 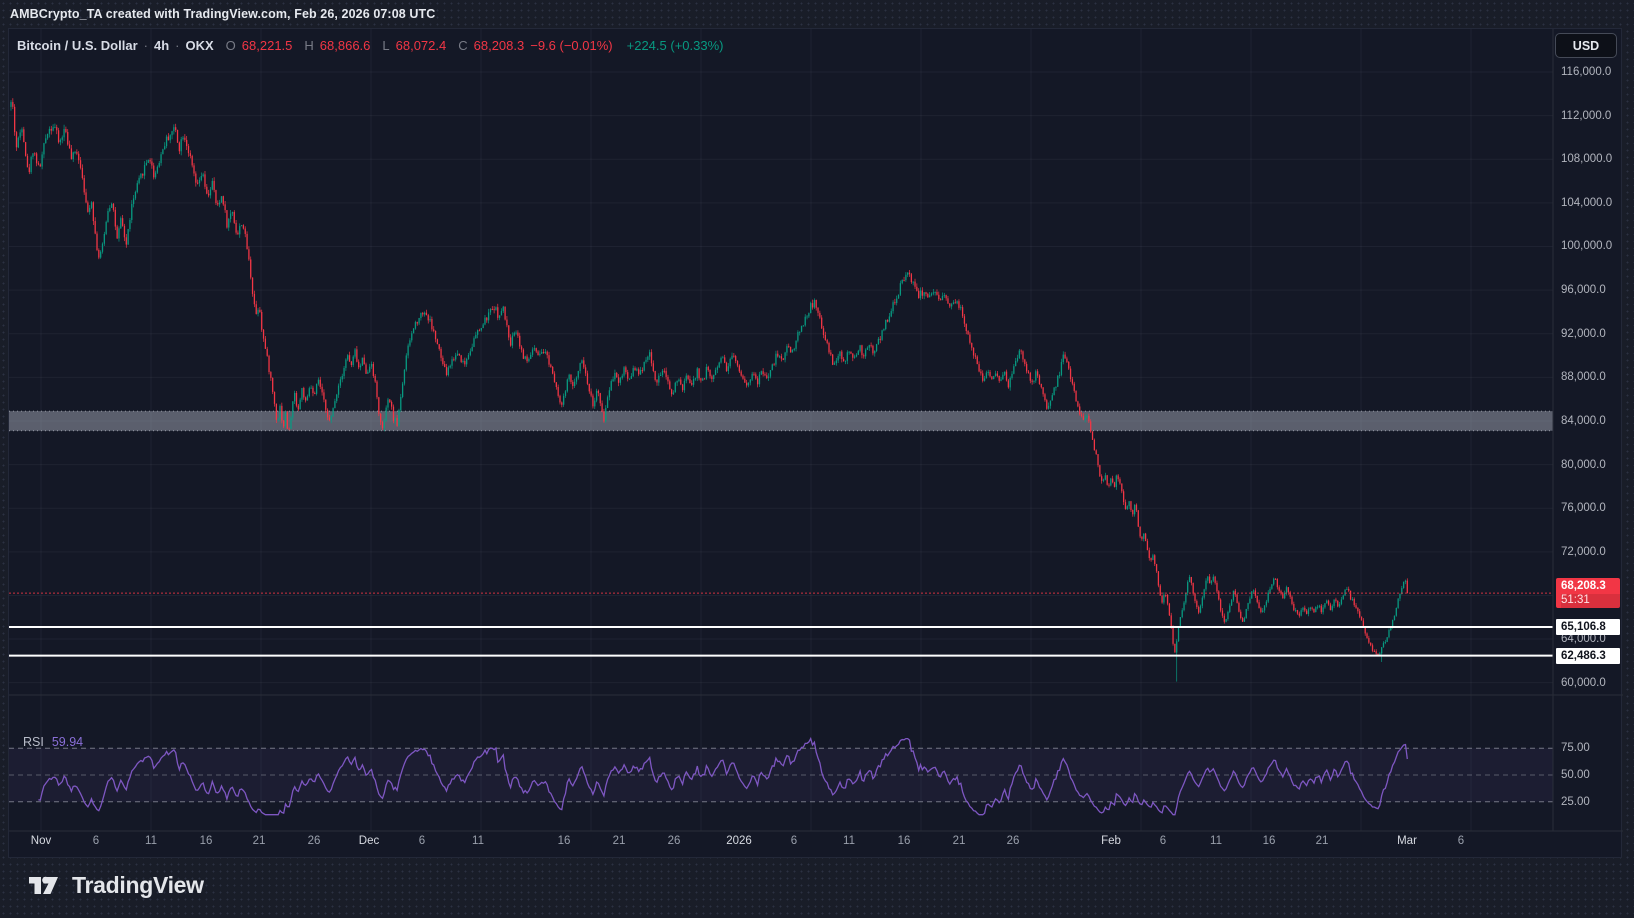 What do you see at coordinates (1587, 159) in the screenshot?
I see `price-tick-label: 108,000.0` at bounding box center [1587, 159].